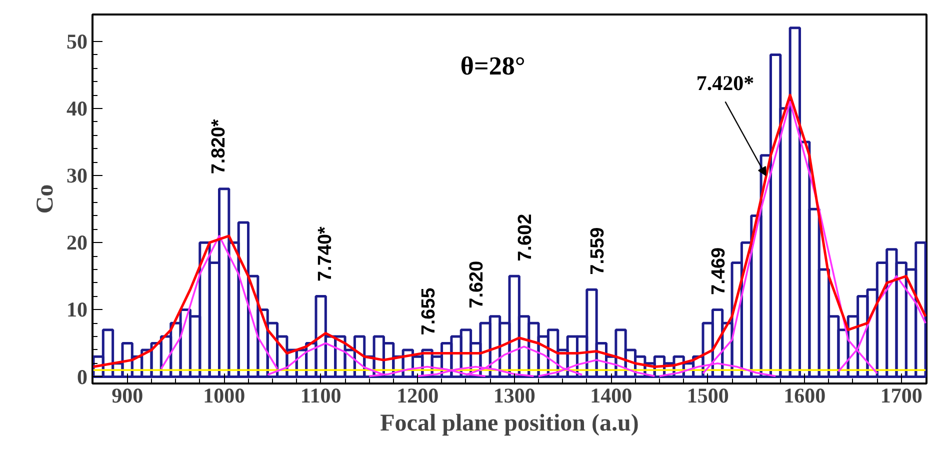 The image size is (930, 453). What do you see at coordinates (77, 242) in the screenshot?
I see `y-tick-label: 20` at bounding box center [77, 242].